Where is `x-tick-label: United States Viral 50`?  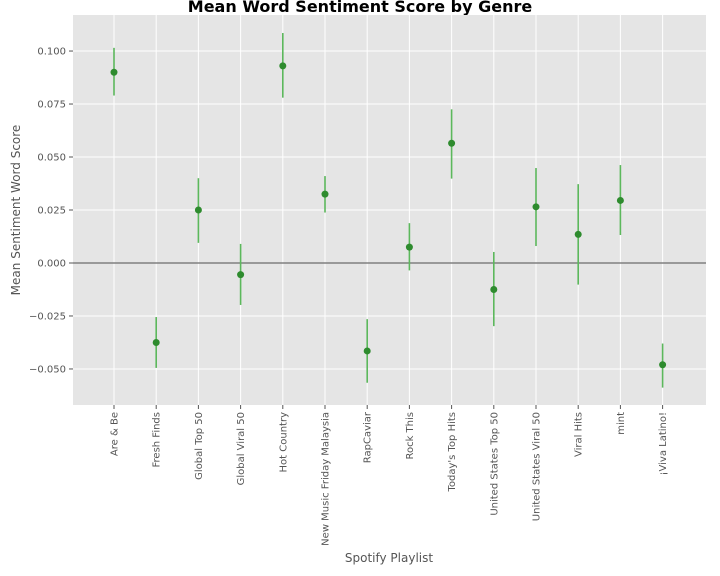 x-tick-label: United States Viral 50 is located at coordinates (537, 466).